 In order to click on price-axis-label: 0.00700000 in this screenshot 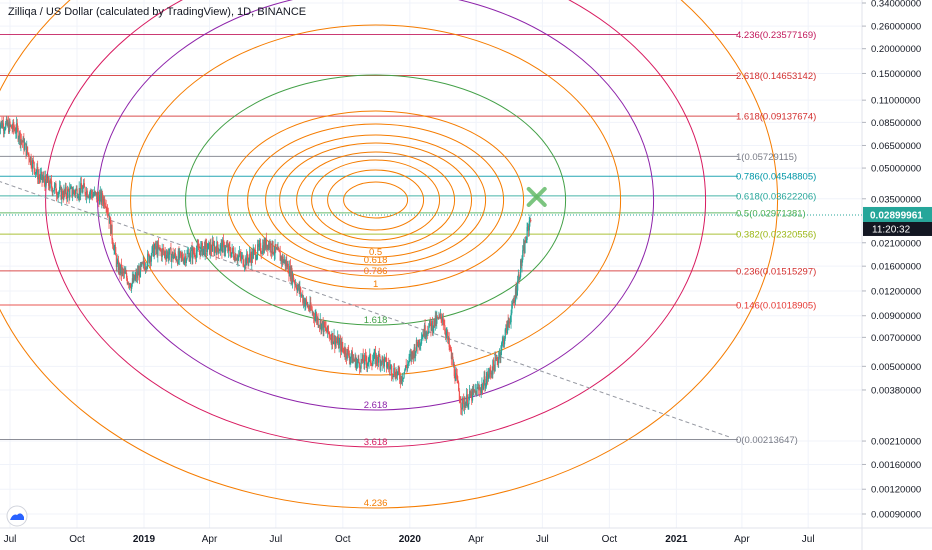, I will do `click(896, 338)`.